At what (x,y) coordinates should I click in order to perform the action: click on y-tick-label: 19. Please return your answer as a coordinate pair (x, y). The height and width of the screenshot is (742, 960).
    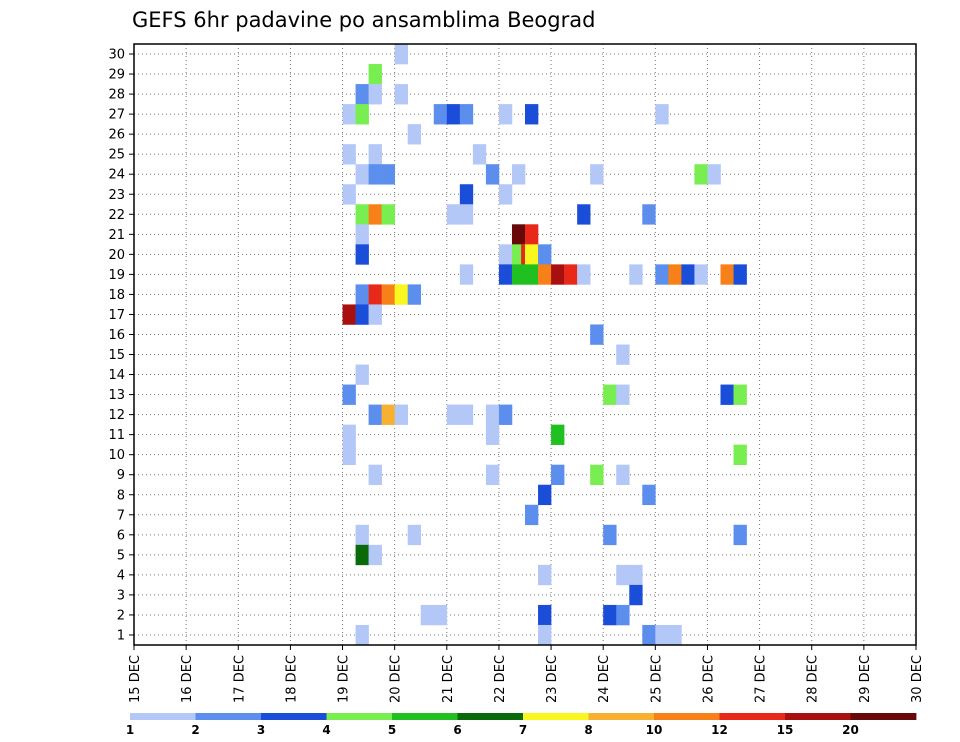
    Looking at the image, I should click on (116, 275).